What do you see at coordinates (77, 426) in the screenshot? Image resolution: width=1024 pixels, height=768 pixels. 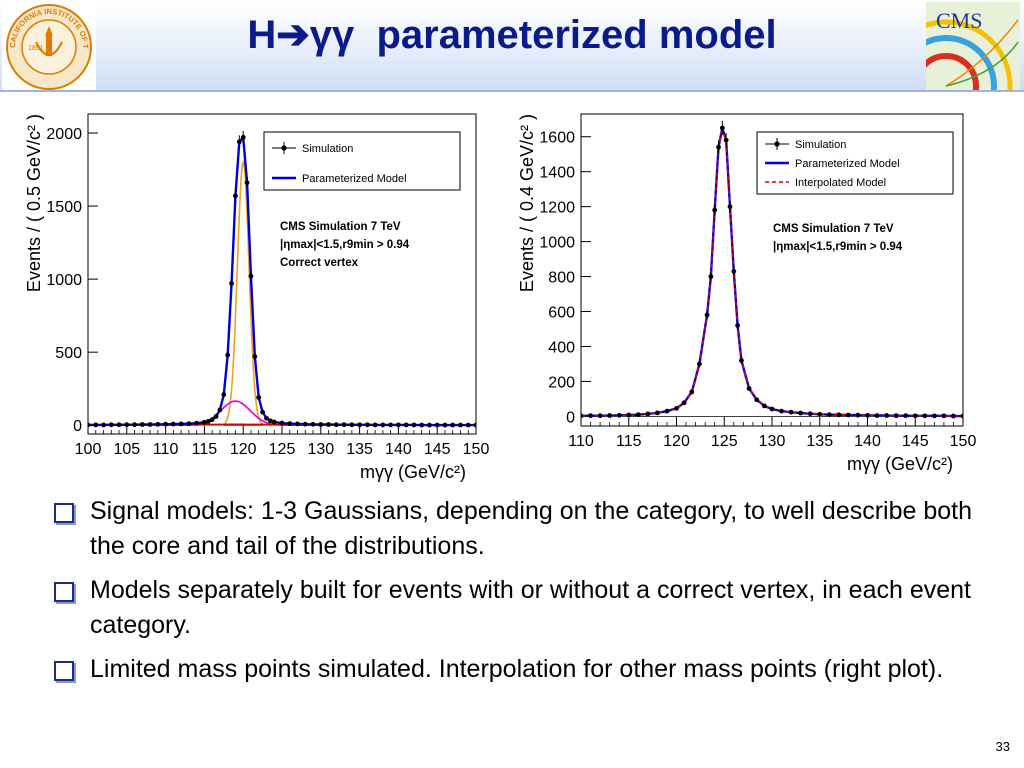 I see `y-tick-label: 0` at bounding box center [77, 426].